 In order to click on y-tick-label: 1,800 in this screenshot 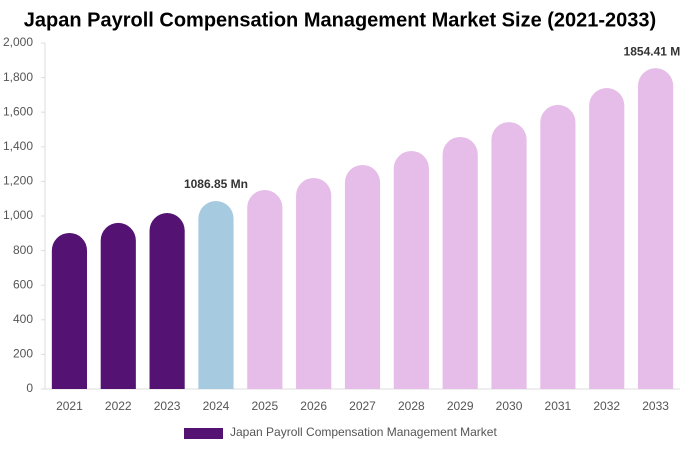, I will do `click(18, 77)`.